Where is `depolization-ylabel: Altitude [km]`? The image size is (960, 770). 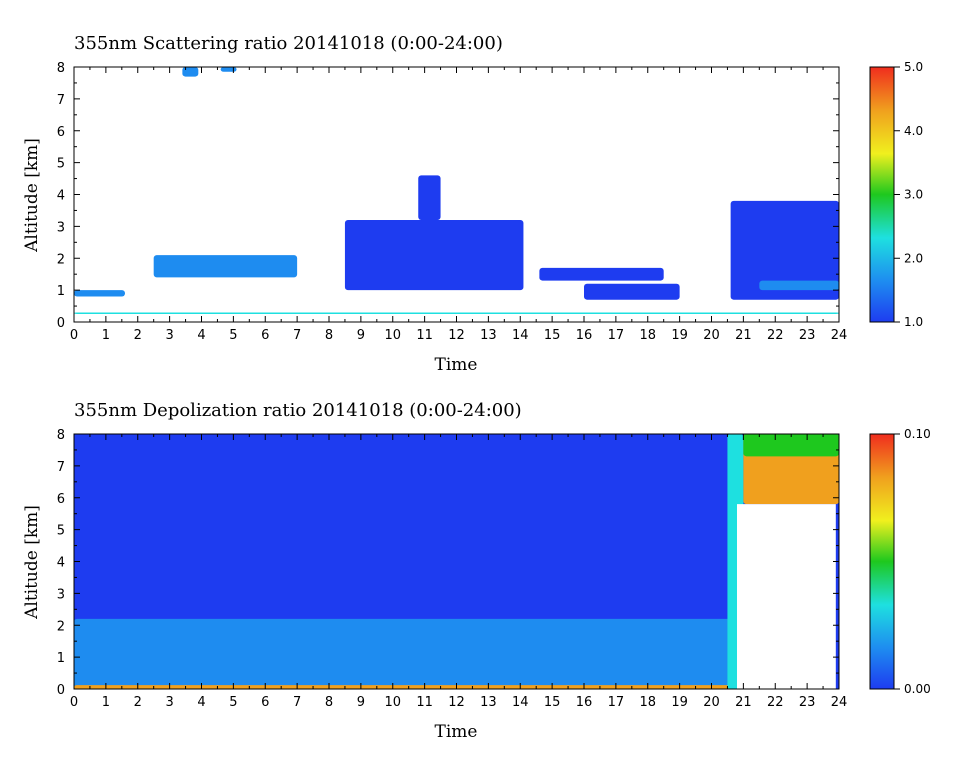 depolization-ylabel: Altitude [km] is located at coordinates (32, 562).